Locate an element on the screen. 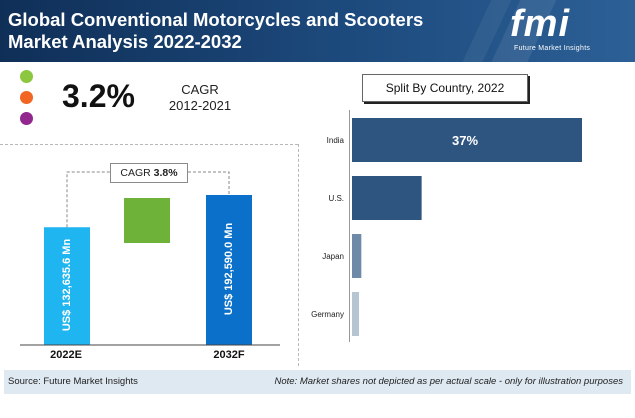  country-label-india: India is located at coordinates (335, 140).